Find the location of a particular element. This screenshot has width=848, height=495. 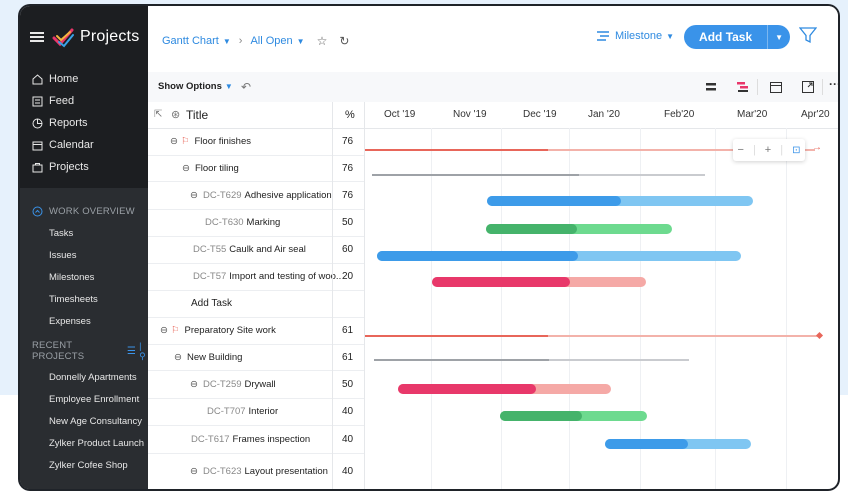

month-label: Apr'20 is located at coordinates (815, 114).